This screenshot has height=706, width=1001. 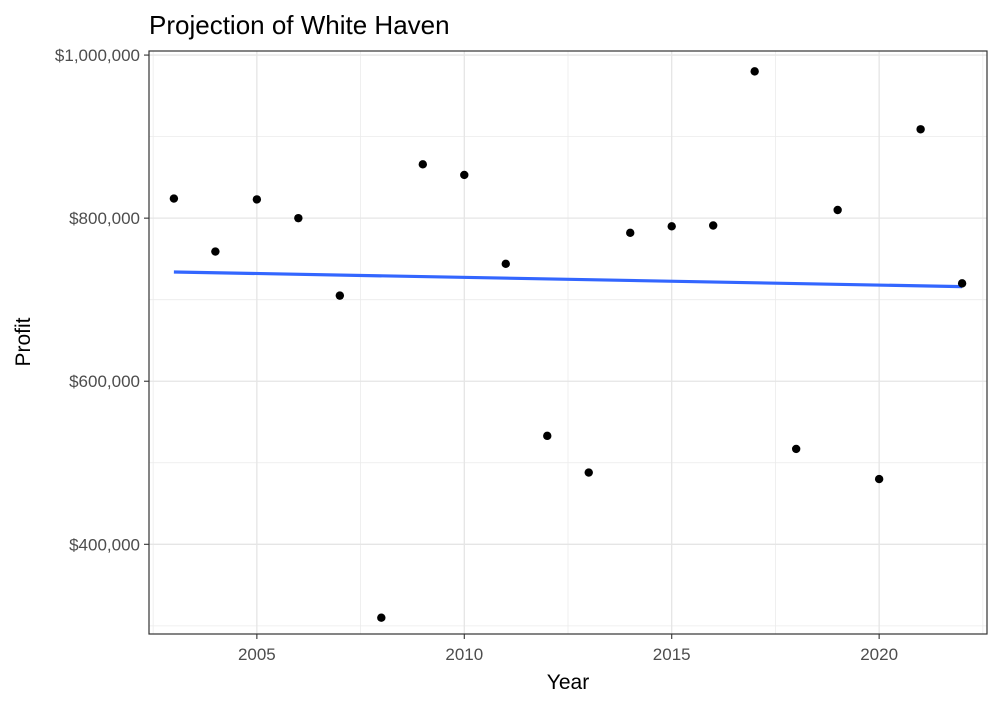 I want to click on y-tick-label: $1,000,000, so click(x=97, y=55).